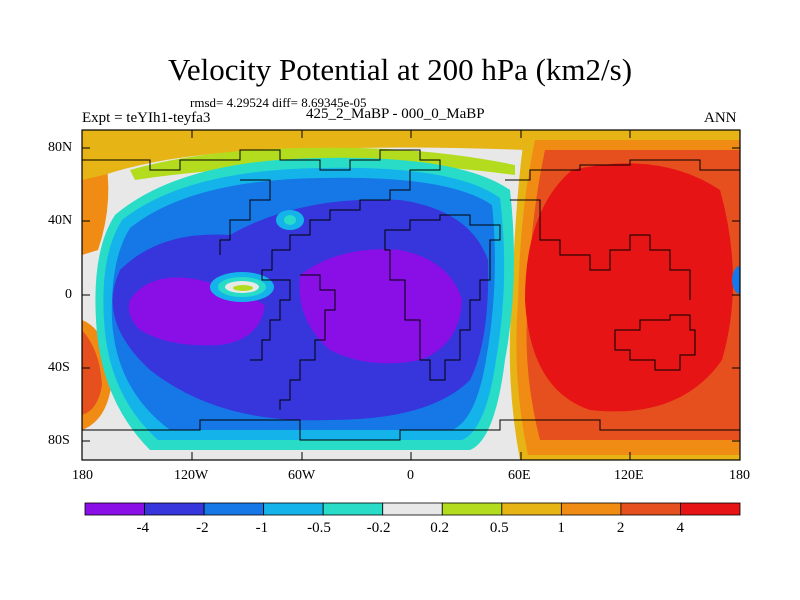 The width and height of the screenshot is (800, 600). I want to click on plot-title: Velocity Potential at 200 hPa (km2/s), so click(400, 69).